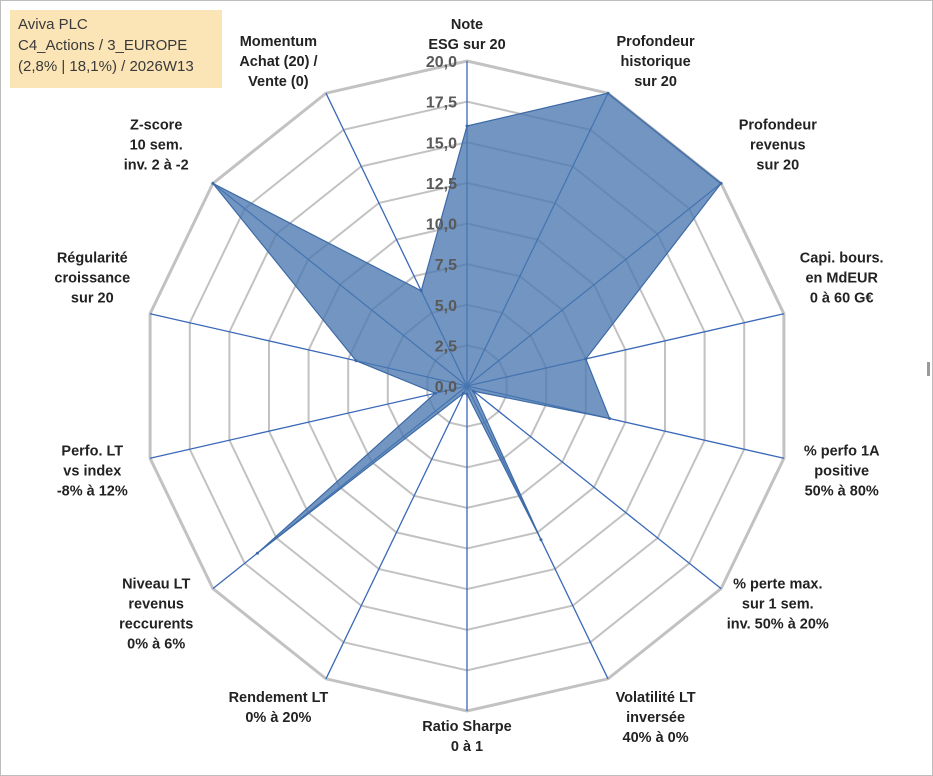  What do you see at coordinates (842, 298) in the screenshot?
I see `category-label-3-line-2: 0 à 60 G€` at bounding box center [842, 298].